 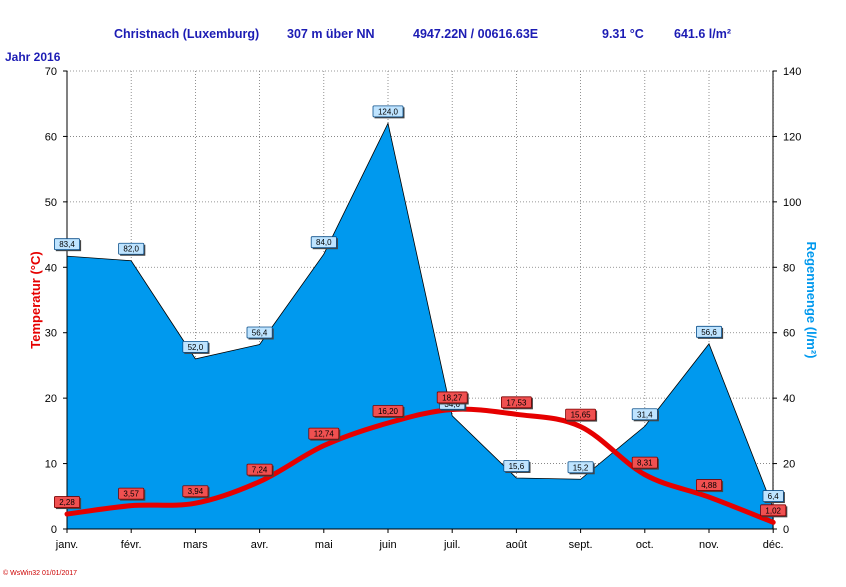 I want to click on temp-data-label: 18,27, so click(x=452, y=397).